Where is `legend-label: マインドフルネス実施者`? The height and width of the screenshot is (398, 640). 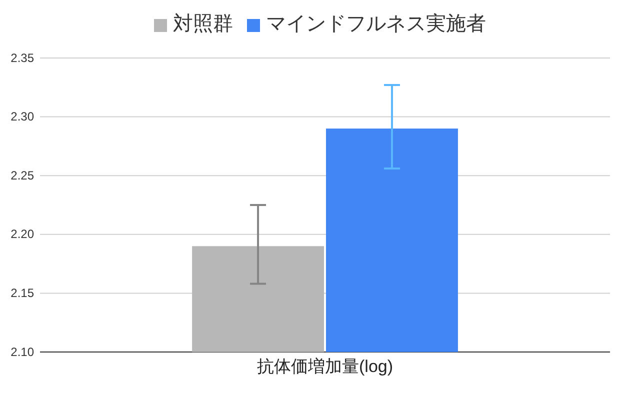 legend-label: マインドフルネス実施者 is located at coordinates (376, 23).